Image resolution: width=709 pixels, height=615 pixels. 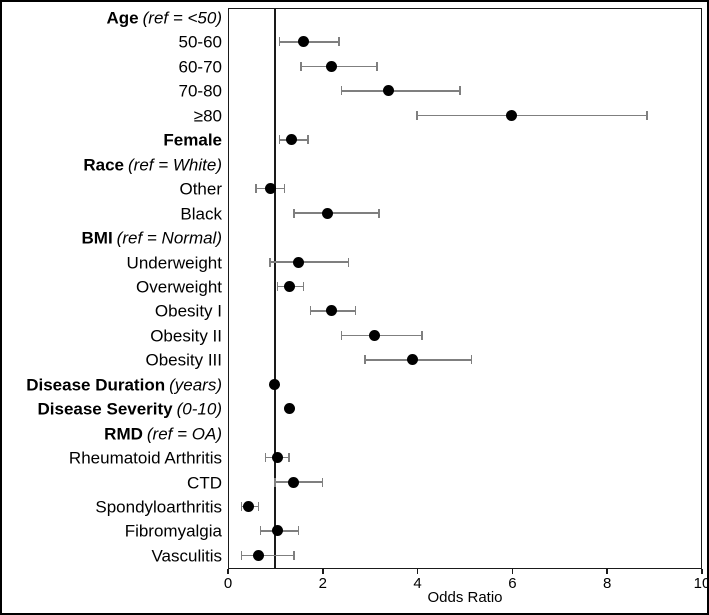 What do you see at coordinates (112, 262) in the screenshot?
I see `row-label-underweight: Underweight` at bounding box center [112, 262].